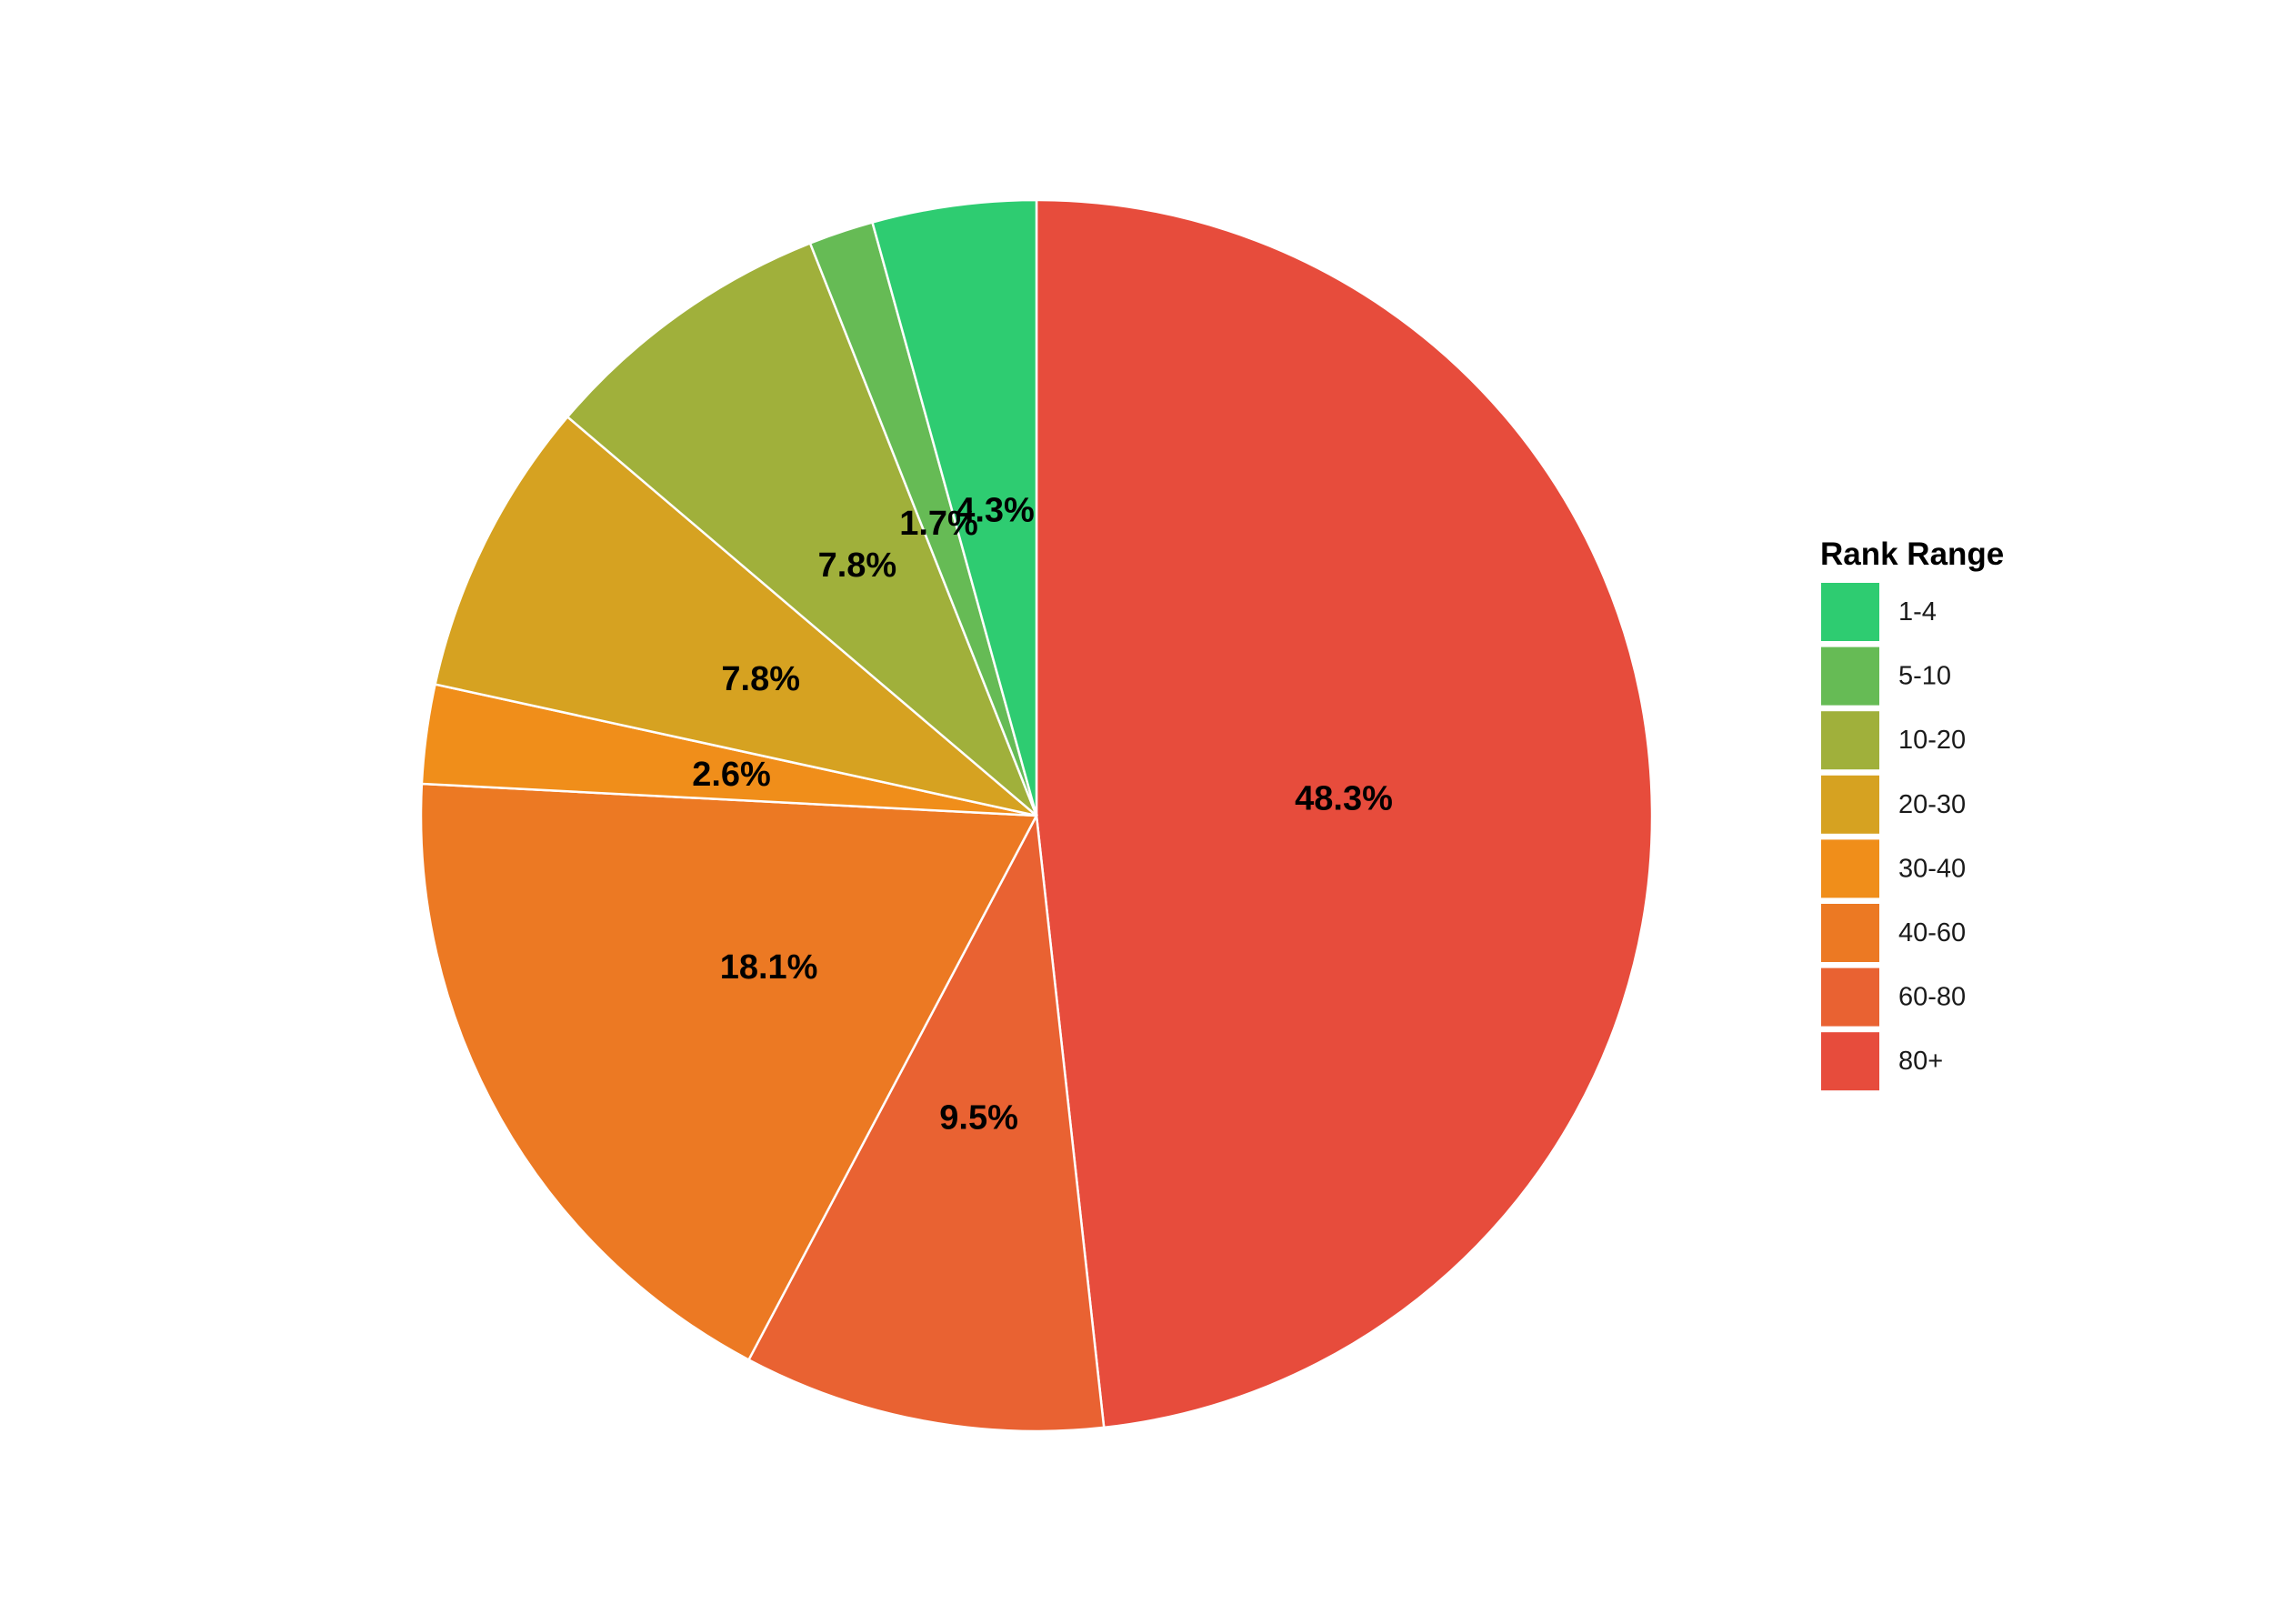 The width and height of the screenshot is (2273, 1624). Describe the element at coordinates (1885, 676) in the screenshot. I see `legend-item-5-10: 5-10` at that location.